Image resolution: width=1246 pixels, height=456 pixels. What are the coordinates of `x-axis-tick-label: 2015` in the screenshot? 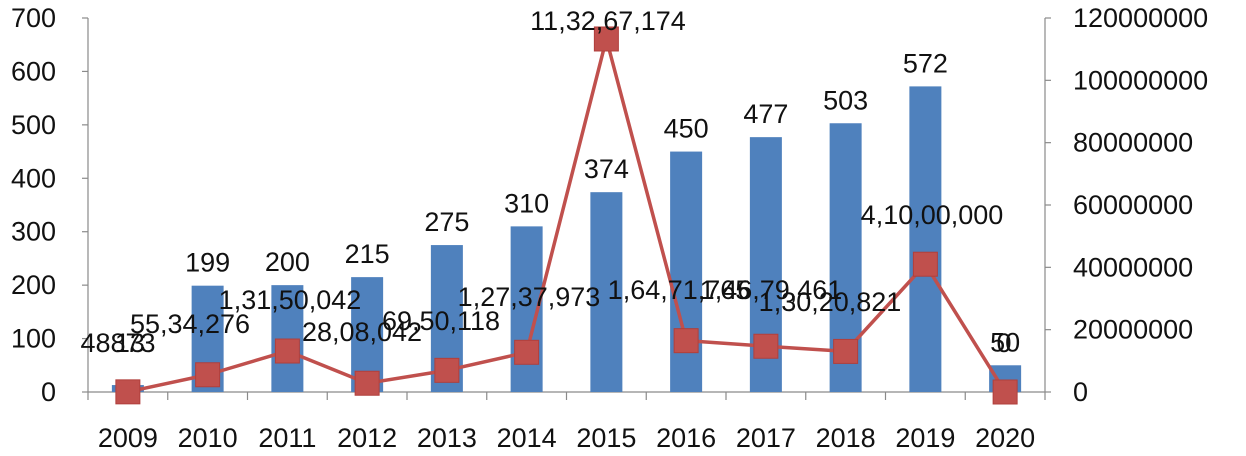 It's located at (606, 438).